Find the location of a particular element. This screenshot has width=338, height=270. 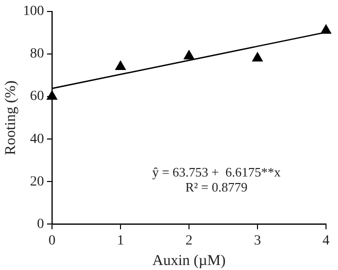

y-axis-title: Rooting (%) is located at coordinates (10, 118).